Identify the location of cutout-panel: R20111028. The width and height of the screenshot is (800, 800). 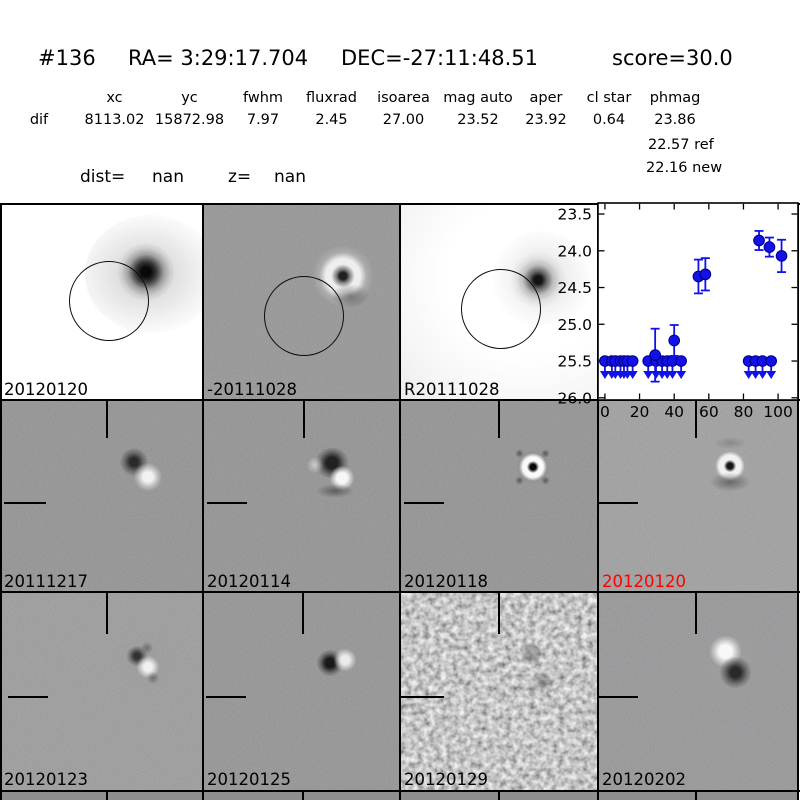
(499, 301).